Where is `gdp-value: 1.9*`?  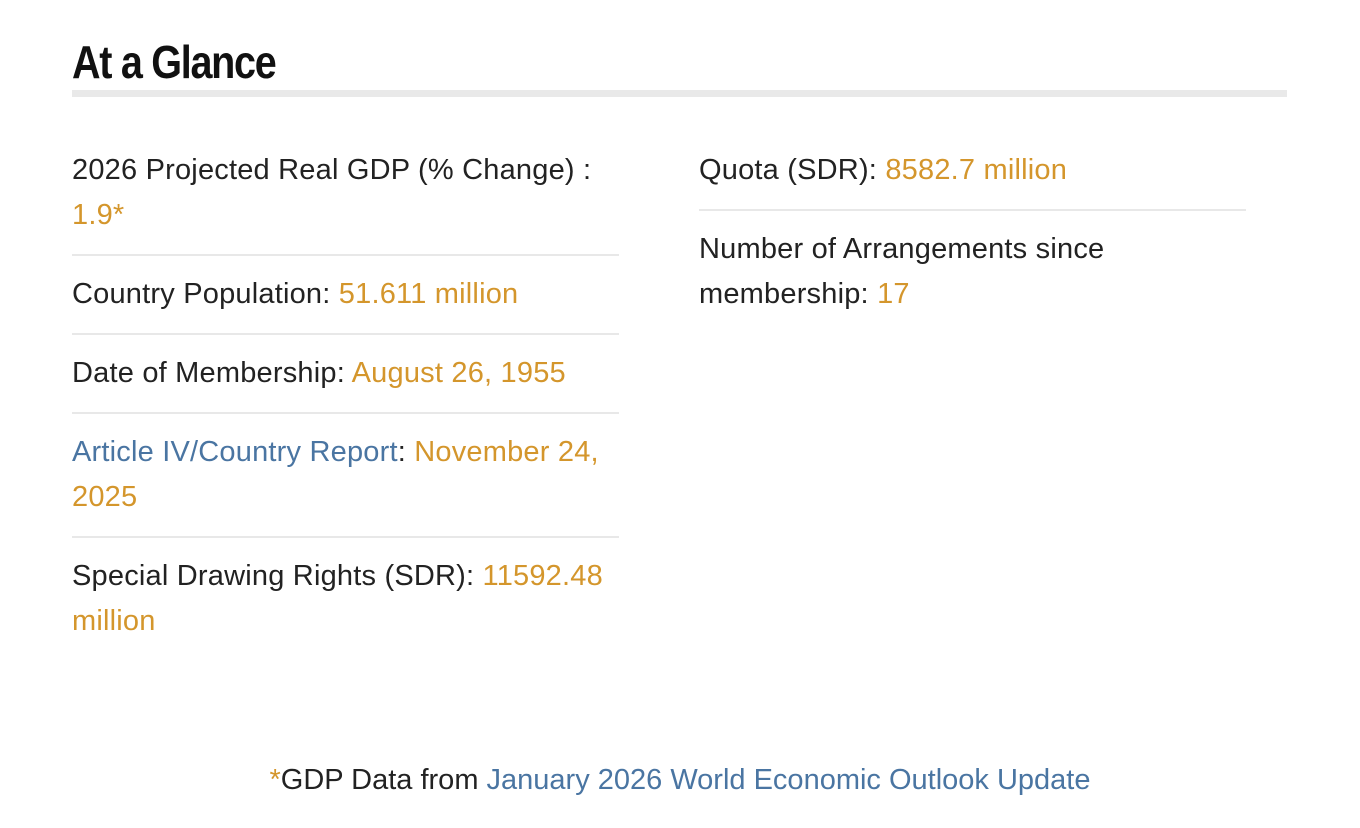
gdp-value: 1.9* is located at coordinates (98, 215).